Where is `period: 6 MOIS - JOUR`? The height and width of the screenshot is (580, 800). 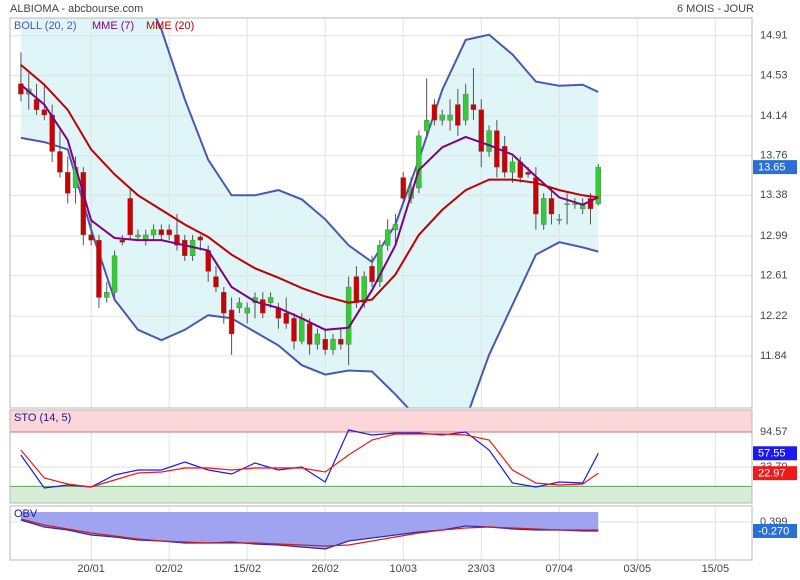 period: 6 MOIS - JOUR is located at coordinates (715, 9).